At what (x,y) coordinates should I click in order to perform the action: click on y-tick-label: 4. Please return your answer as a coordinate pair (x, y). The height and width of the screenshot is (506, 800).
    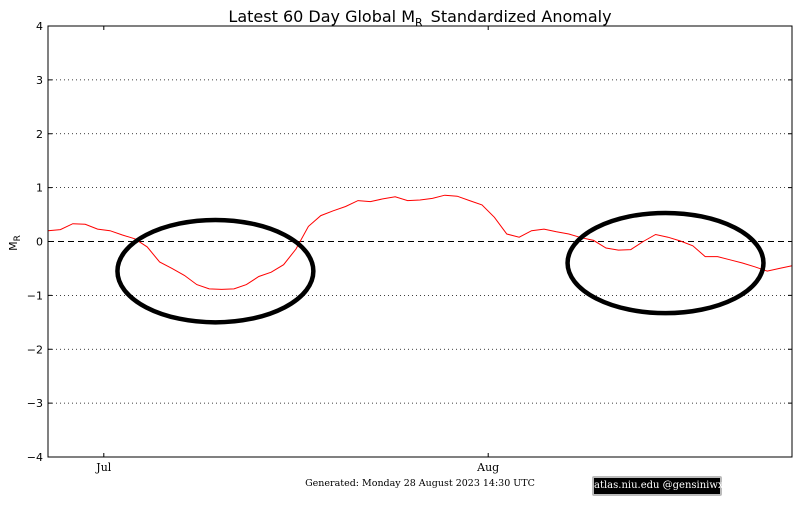
    Looking at the image, I should click on (39, 26).